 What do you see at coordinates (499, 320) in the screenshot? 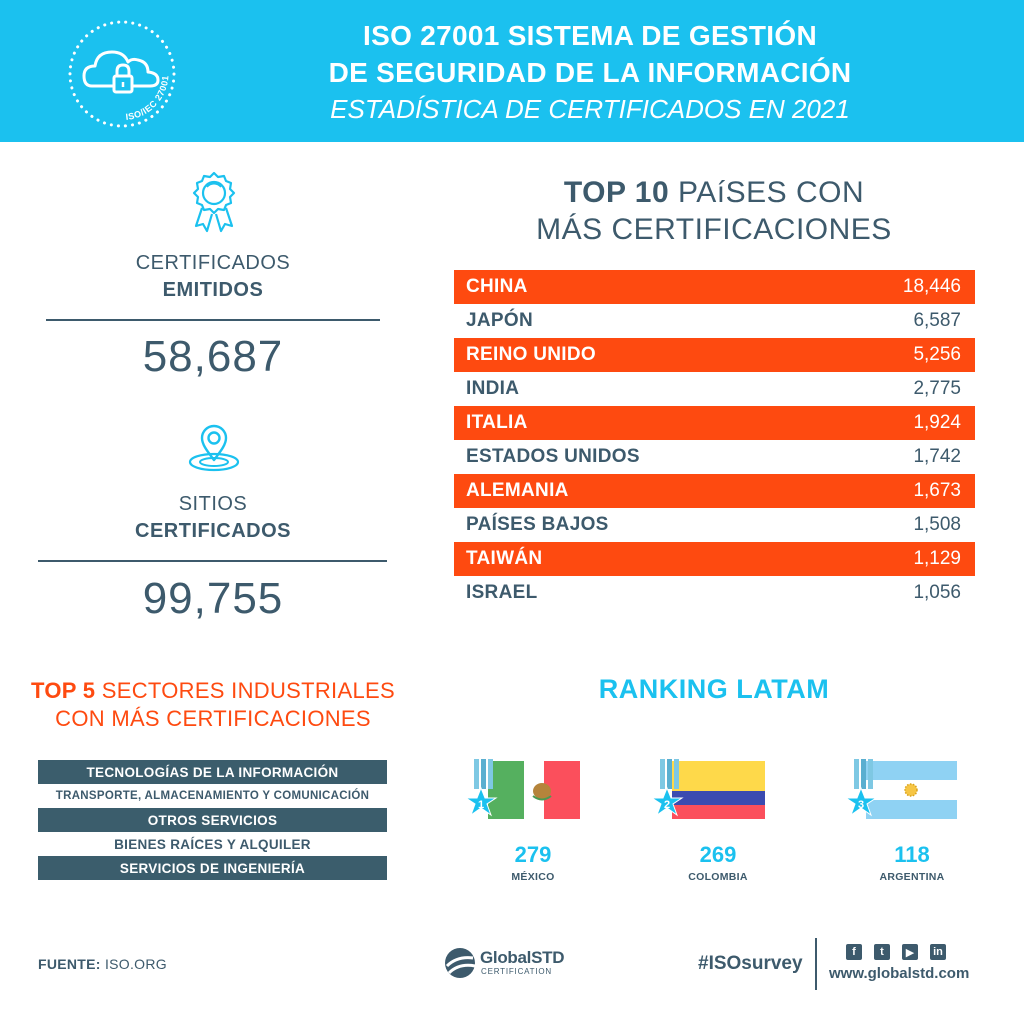
I see `country-name: JAPÓN` at bounding box center [499, 320].